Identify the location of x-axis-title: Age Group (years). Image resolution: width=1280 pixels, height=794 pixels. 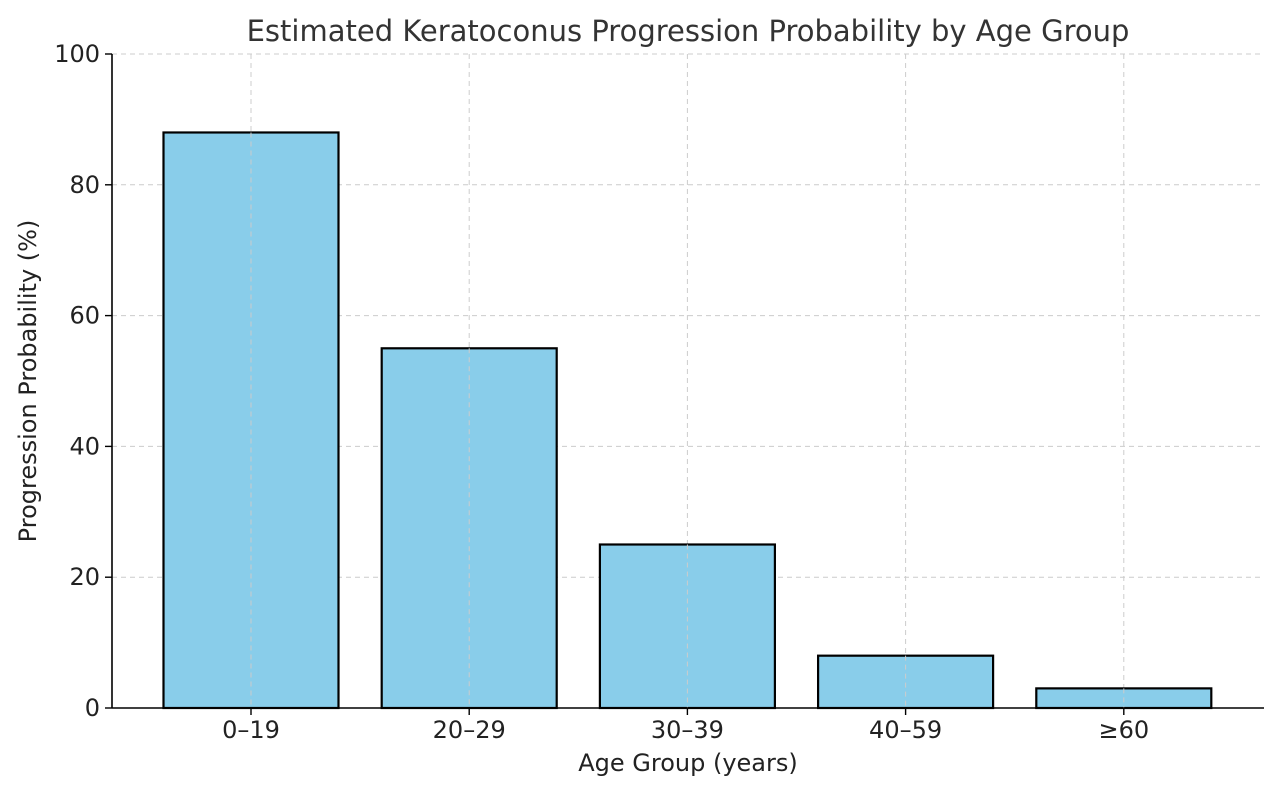
(688, 763).